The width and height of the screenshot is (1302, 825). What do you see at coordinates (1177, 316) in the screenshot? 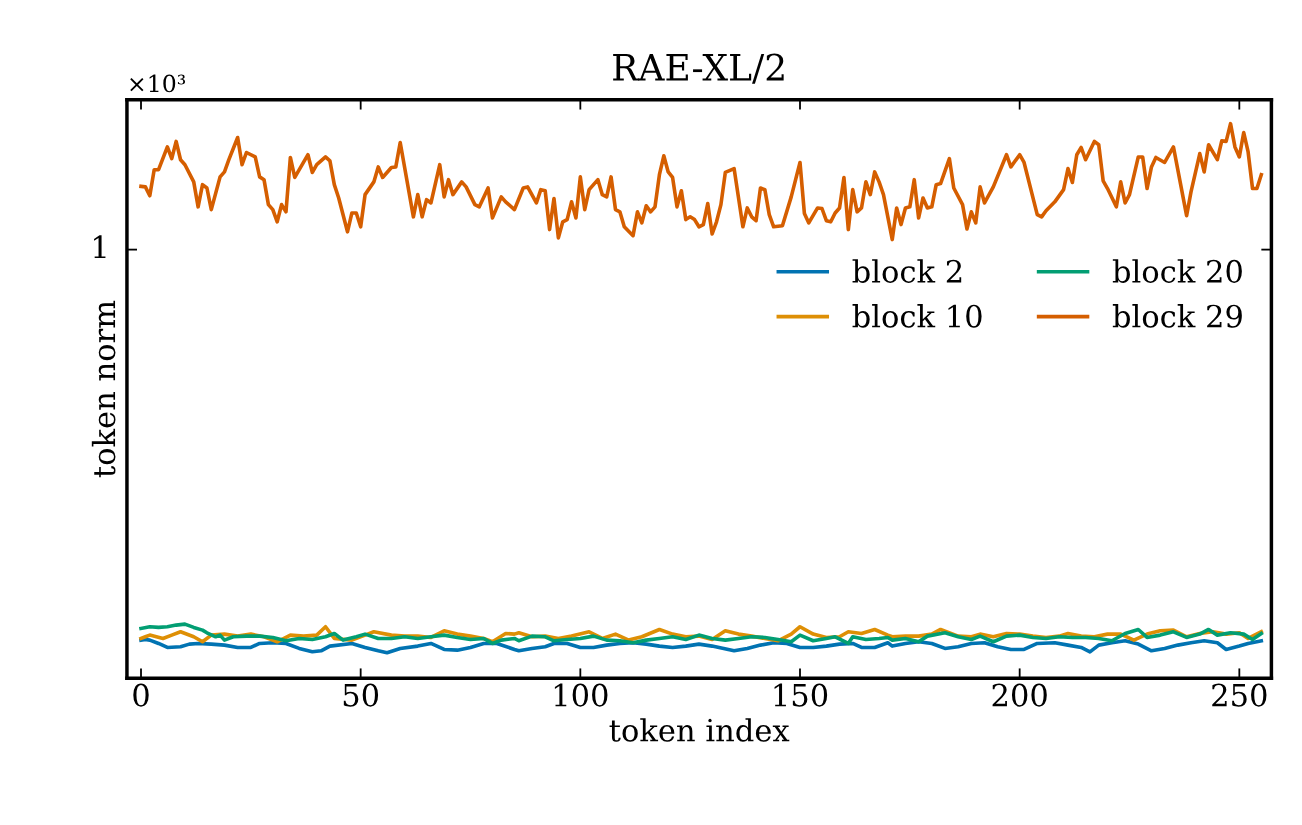
I see `legend-label: block 29` at bounding box center [1177, 316].